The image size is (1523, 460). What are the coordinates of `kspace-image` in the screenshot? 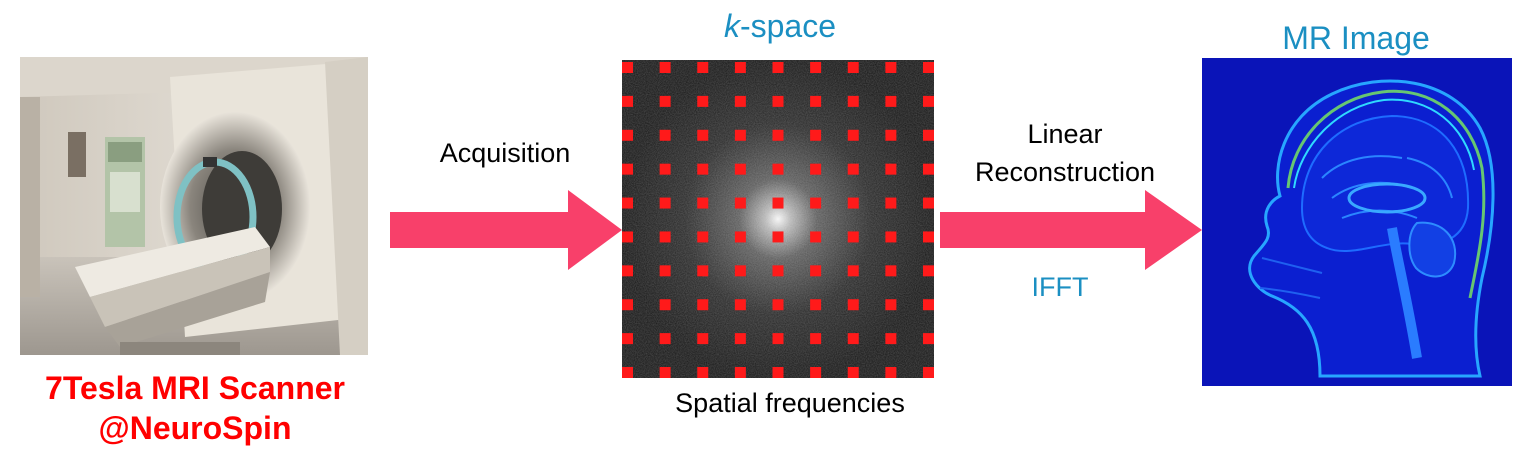 It's located at (778, 219).